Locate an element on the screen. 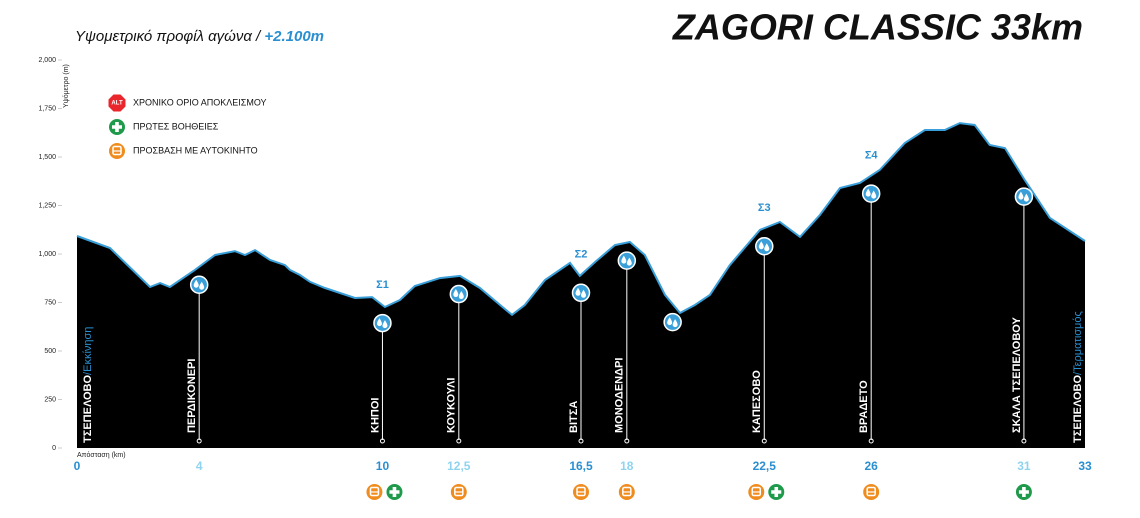  checkpoint-label: Σ1 is located at coordinates (382, 285).